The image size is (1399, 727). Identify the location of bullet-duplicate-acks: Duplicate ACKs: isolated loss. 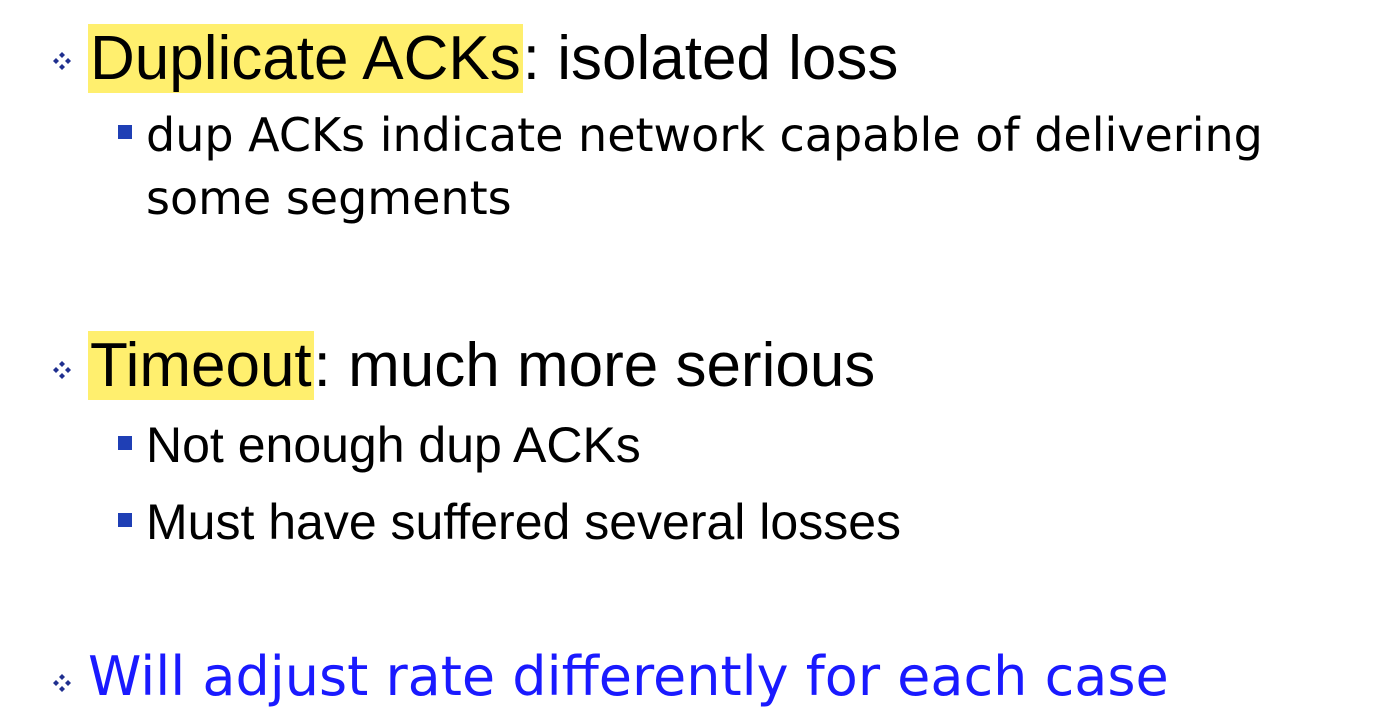
(493, 58).